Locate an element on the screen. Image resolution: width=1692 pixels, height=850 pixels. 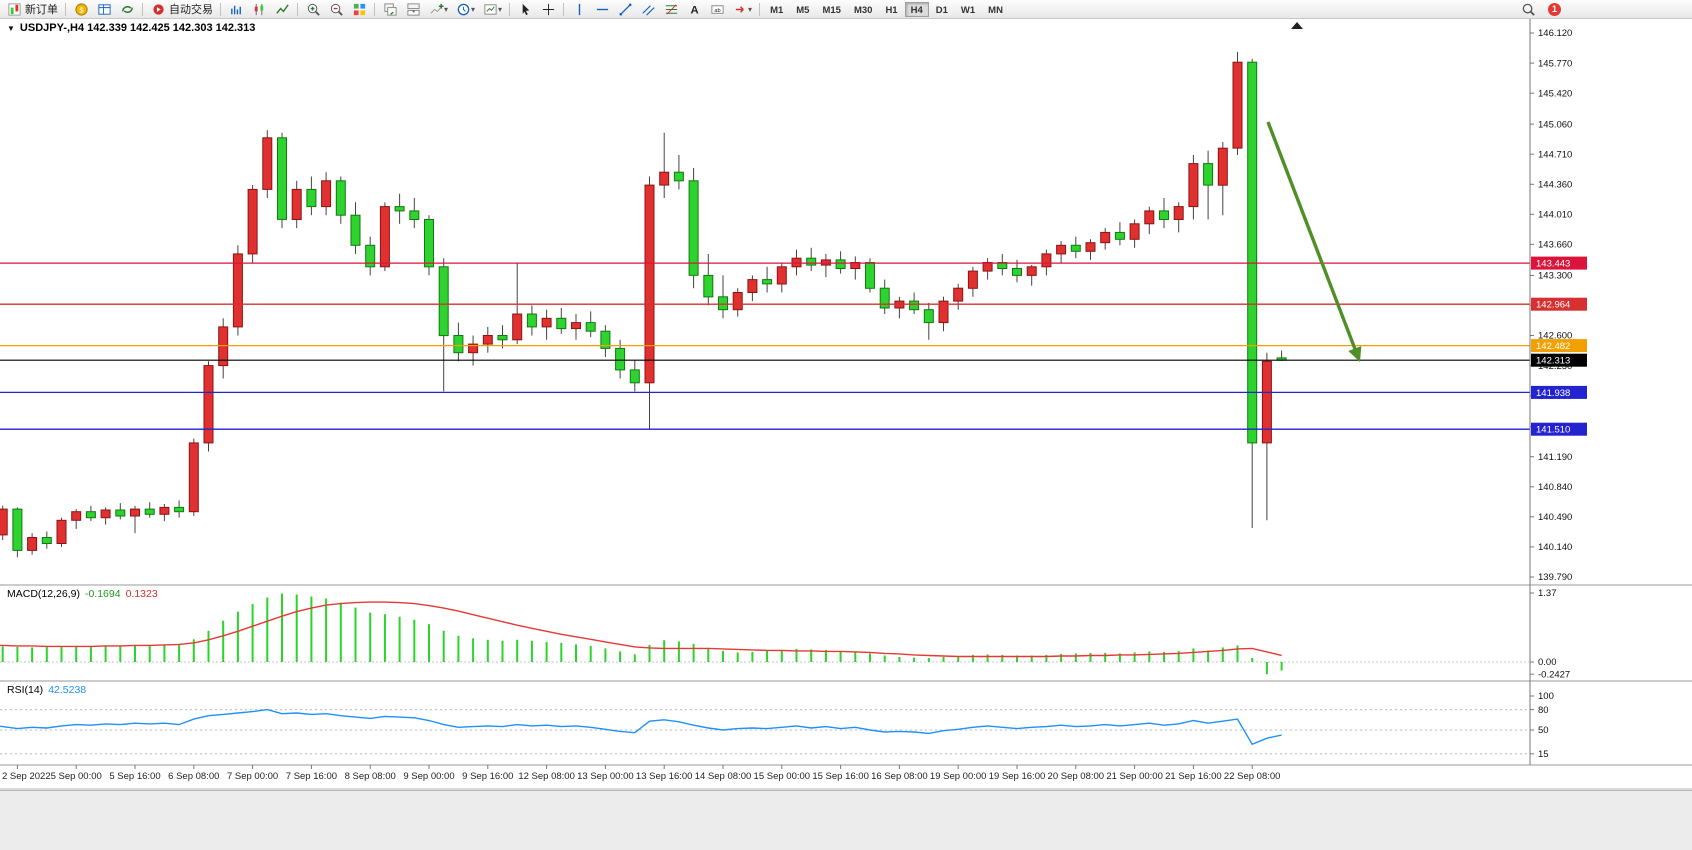
trendline-icon is located at coordinates (625, 9).